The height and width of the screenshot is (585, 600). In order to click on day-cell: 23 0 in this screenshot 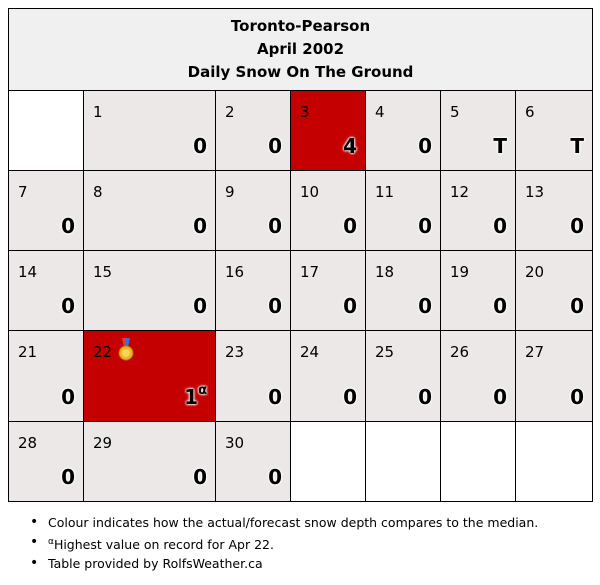, I will do `click(253, 376)`.